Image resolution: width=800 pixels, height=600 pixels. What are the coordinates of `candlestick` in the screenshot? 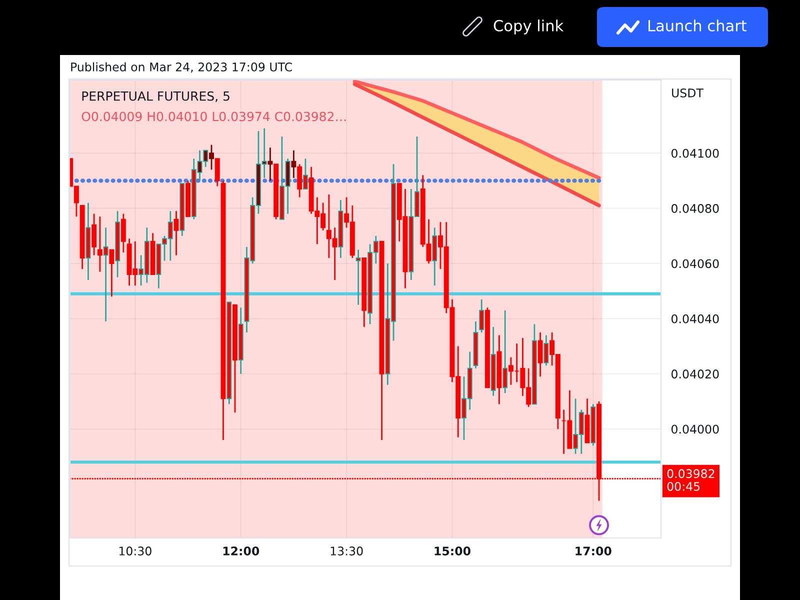 It's located at (217, 172).